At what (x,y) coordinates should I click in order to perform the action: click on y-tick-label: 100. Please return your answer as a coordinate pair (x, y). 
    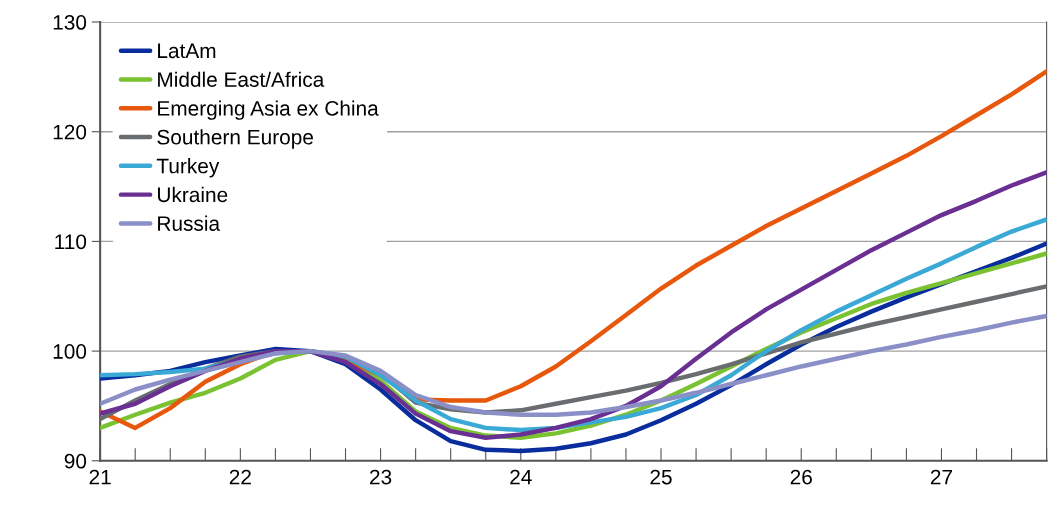
    Looking at the image, I should click on (70, 351).